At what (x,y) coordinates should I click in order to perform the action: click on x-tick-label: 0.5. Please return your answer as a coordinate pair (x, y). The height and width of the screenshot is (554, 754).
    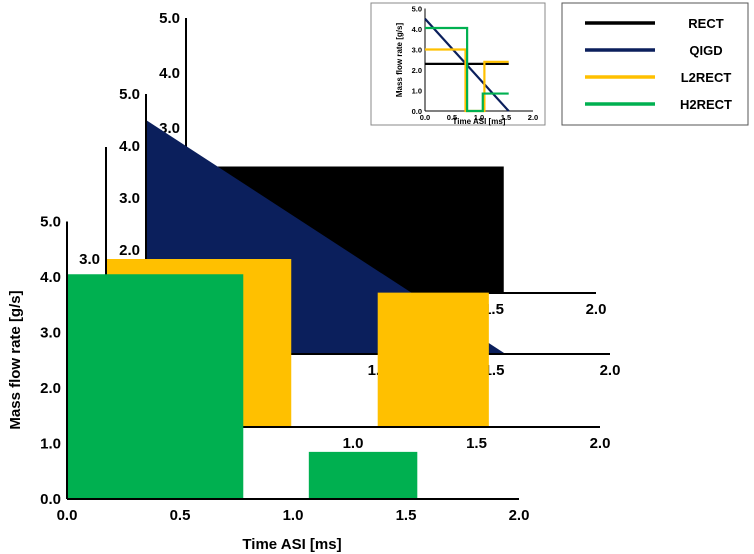
    Looking at the image, I should click on (180, 515).